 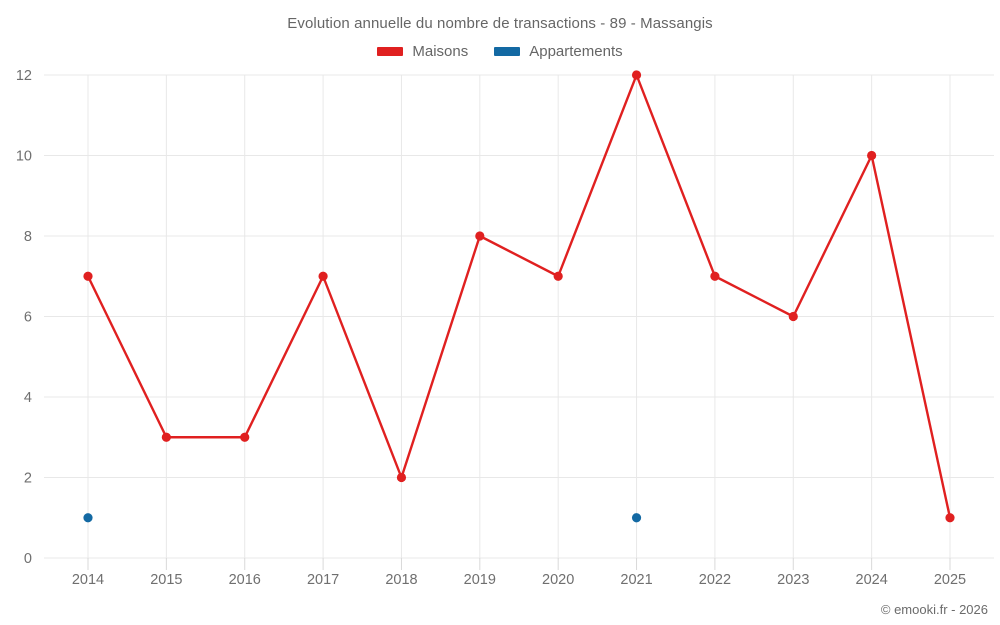 What do you see at coordinates (28, 479) in the screenshot?
I see `y-axis-tick-label: 2` at bounding box center [28, 479].